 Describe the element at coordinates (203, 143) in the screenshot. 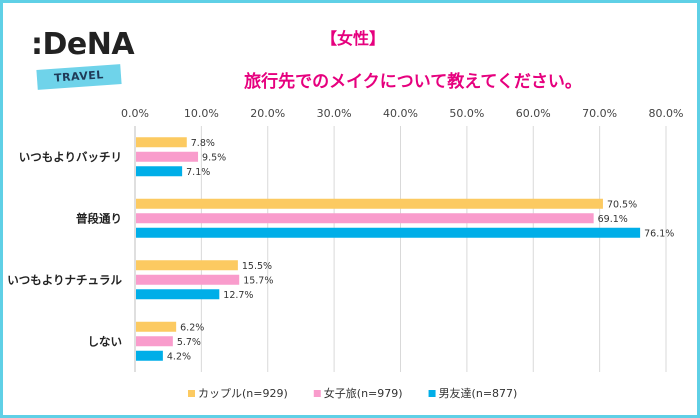

I see `data-label: 7.8%` at that location.